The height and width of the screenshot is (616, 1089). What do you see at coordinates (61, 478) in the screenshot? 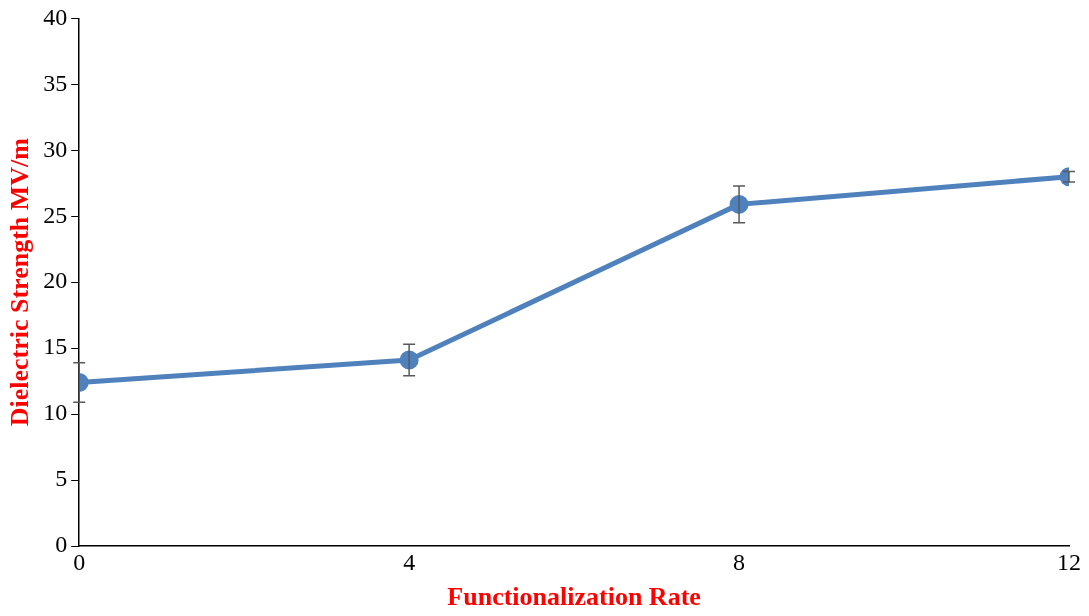
I see `y-tick-label: 5` at bounding box center [61, 478].